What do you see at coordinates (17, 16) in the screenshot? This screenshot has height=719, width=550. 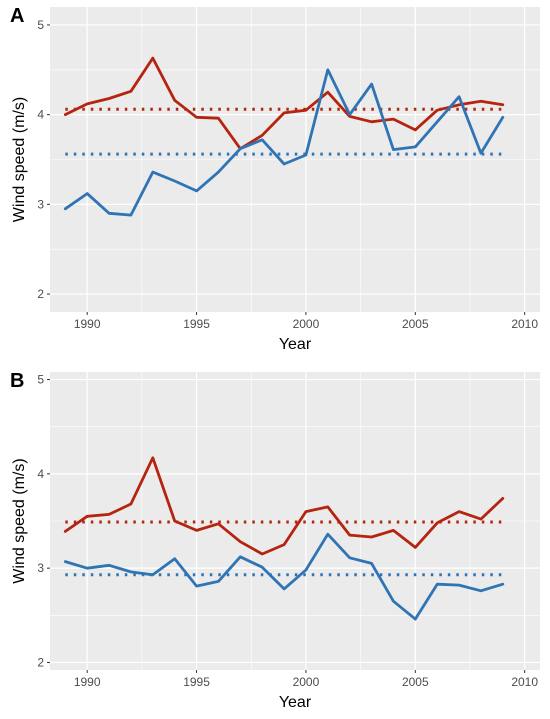 I see `panel-label: A` at bounding box center [17, 16].